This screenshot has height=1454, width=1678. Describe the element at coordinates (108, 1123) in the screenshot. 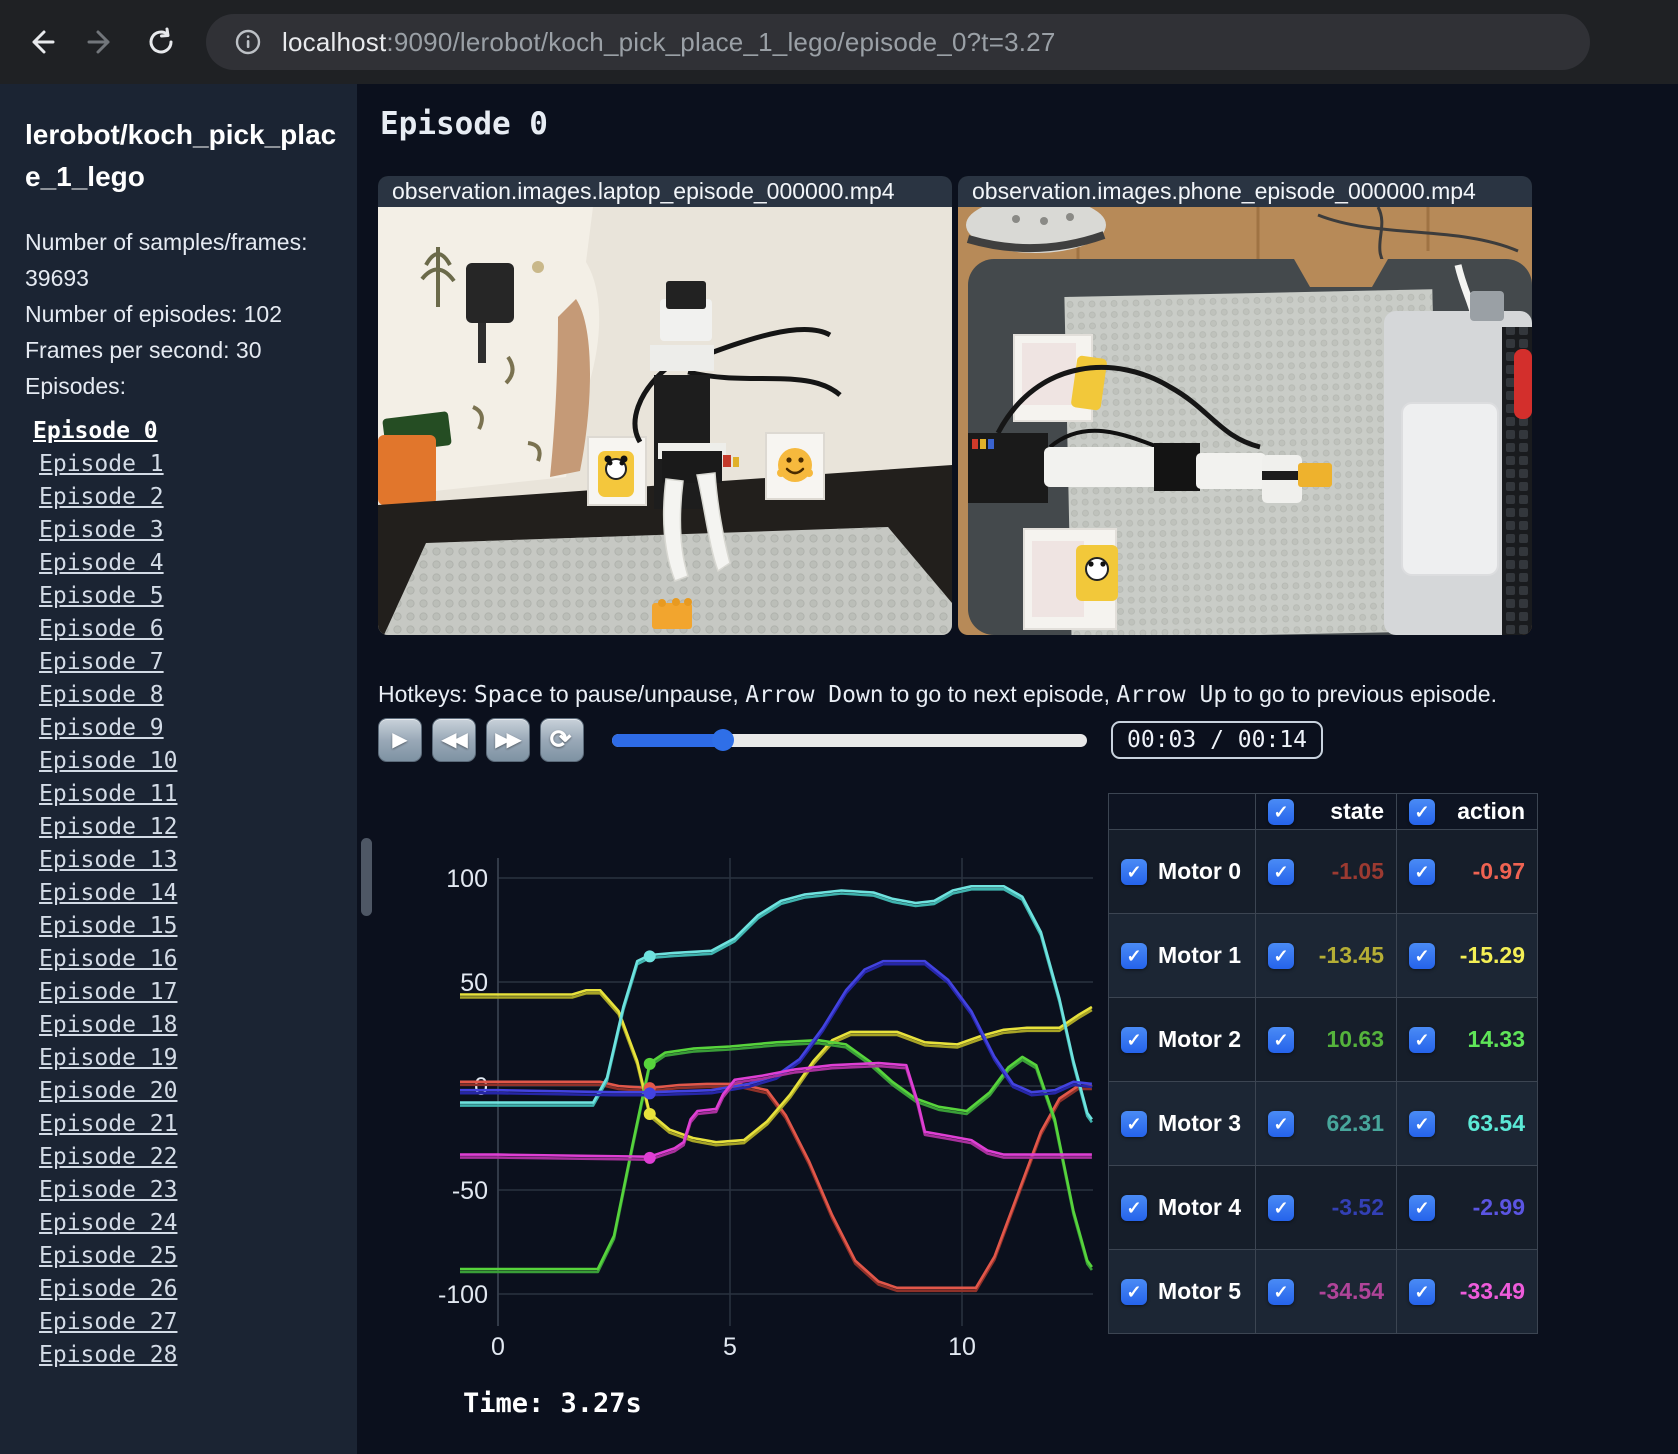

I see `sidebar-item-episode-21: Episode 21` at that location.